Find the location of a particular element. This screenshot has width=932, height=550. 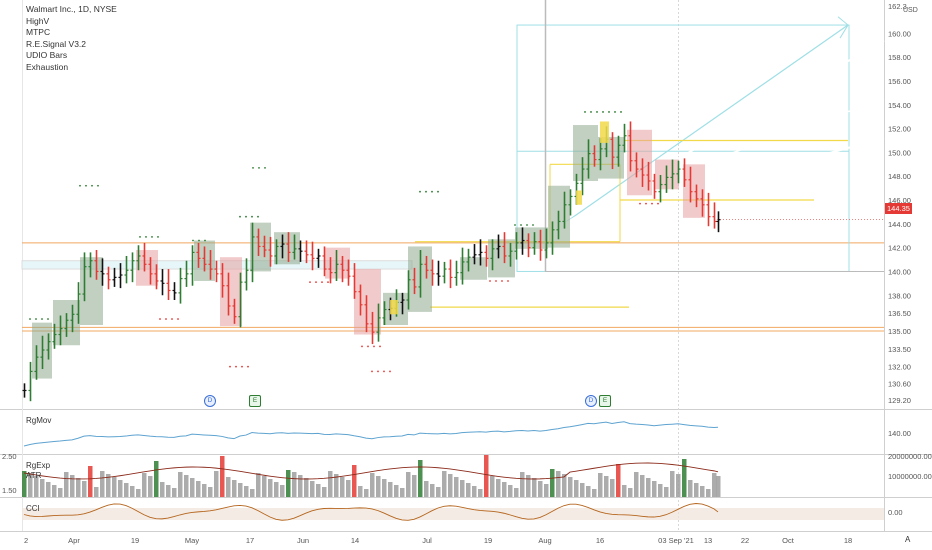

price-tick-label: 146.00 is located at coordinates (899, 200).